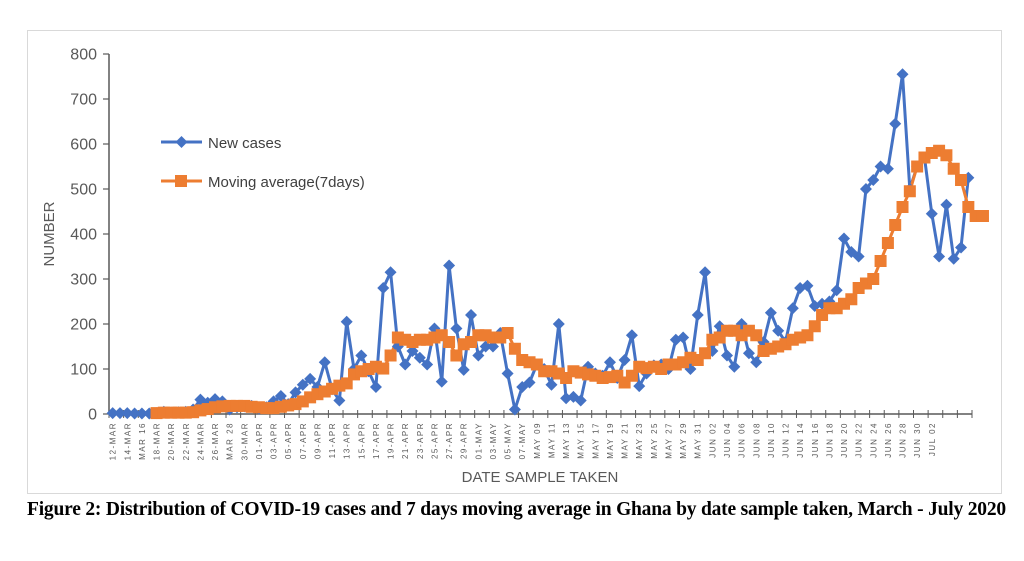 This screenshot has height=561, width=1024. What do you see at coordinates (903, 440) in the screenshot?
I see `x-tick-label: JUN 28` at bounding box center [903, 440].